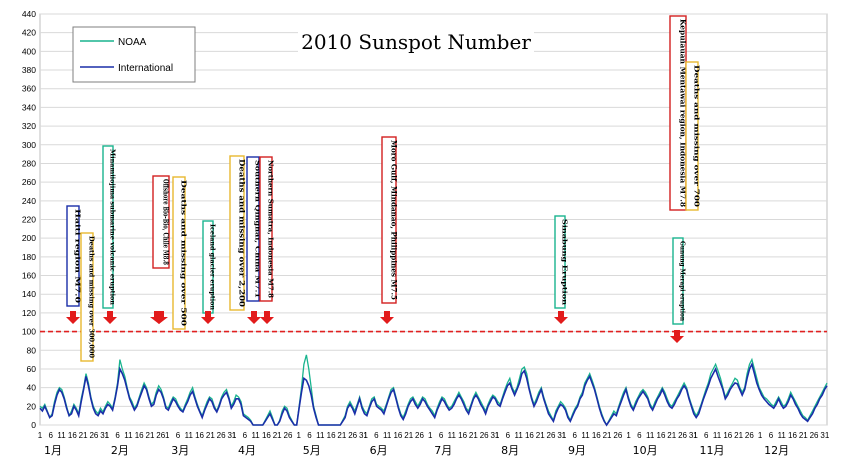 This screenshot has width=841, height=472. Describe the element at coordinates (776, 450) in the screenshot. I see `month-label: 12月` at that location.